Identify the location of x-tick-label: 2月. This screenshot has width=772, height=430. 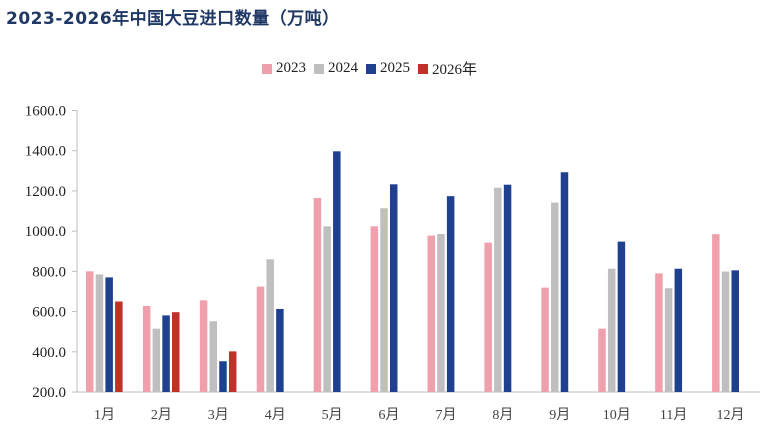
(161, 415).